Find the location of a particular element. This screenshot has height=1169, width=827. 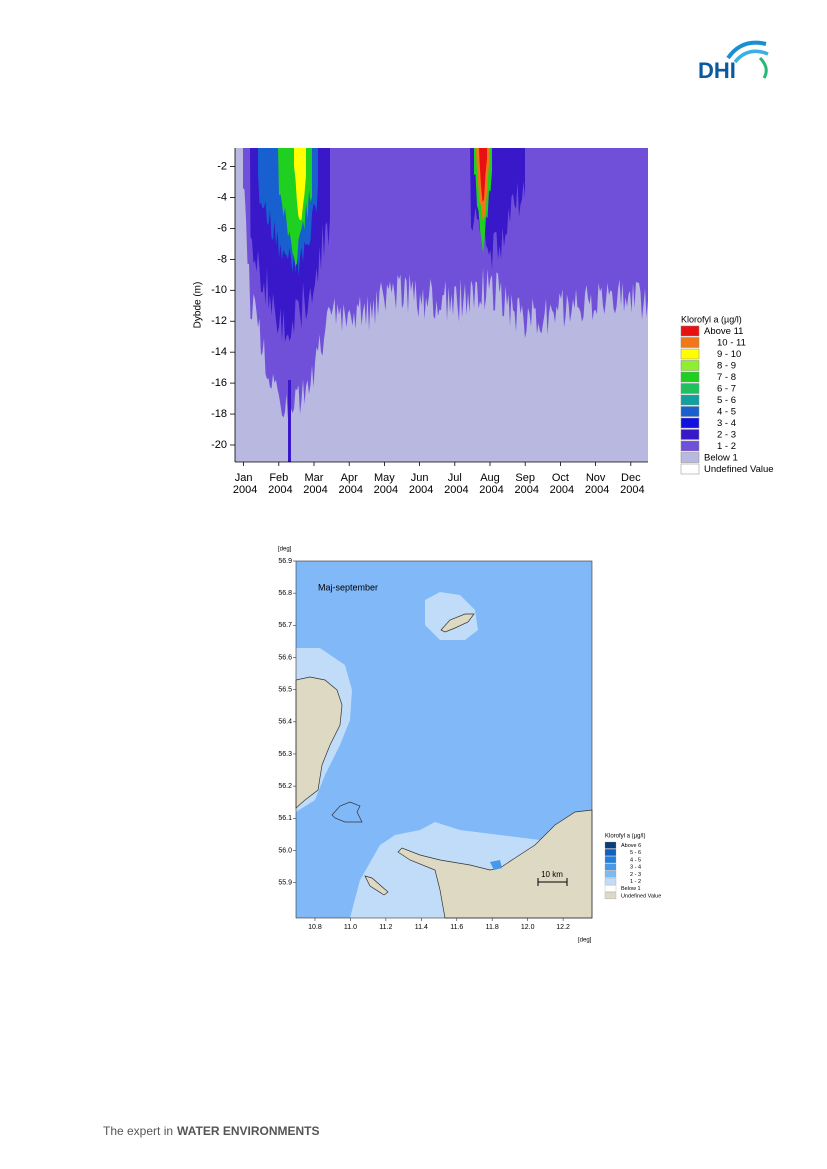

x-tick-label: 11.4 is located at coordinates (421, 927).